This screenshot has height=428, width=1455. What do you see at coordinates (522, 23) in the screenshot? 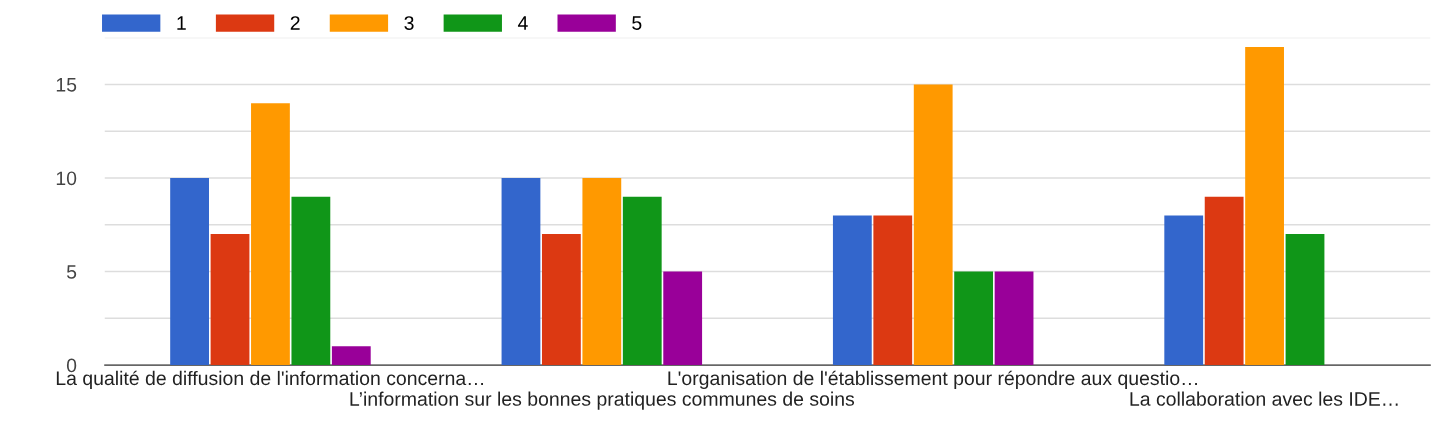
I see `legend-label: 4` at bounding box center [522, 23].